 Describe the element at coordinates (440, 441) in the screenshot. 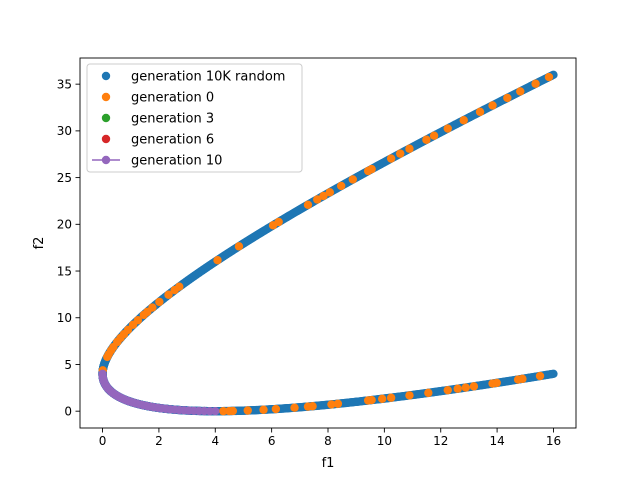

I see `x-tick-label: 12` at that location.